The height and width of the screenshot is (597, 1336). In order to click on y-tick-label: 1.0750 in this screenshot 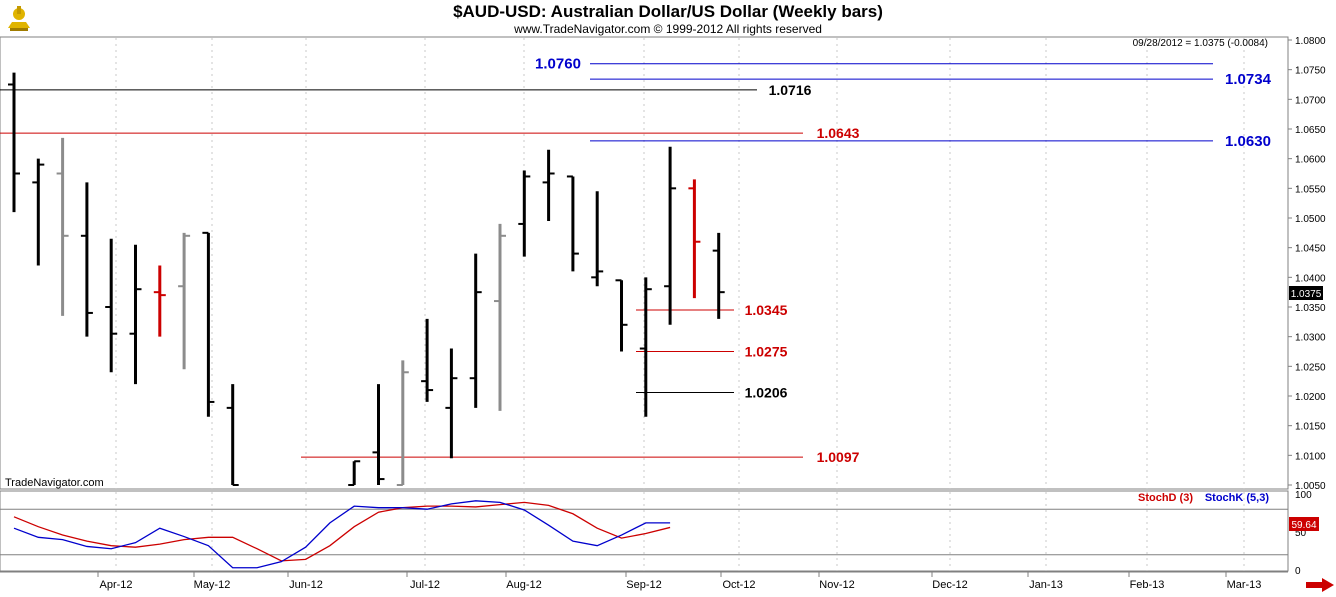, I will do `click(1310, 71)`.